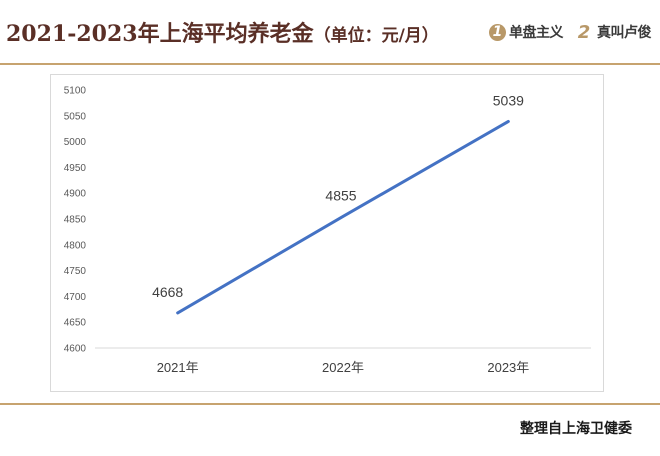  Describe the element at coordinates (75, 245) in the screenshot. I see `y-tick-label: 4800` at that location.